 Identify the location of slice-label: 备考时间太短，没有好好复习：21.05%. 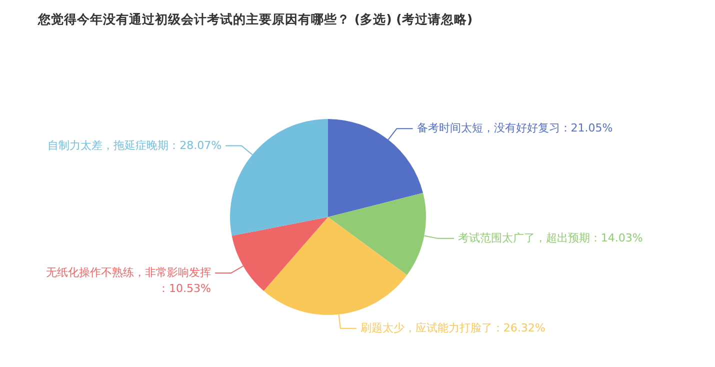
(514, 128).